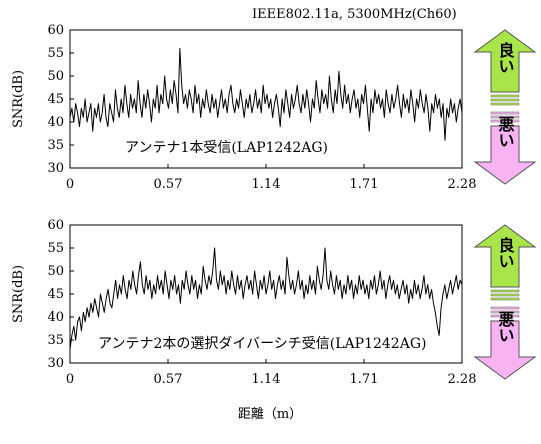  I want to click on top-x-tick-label: 1.71, so click(364, 184).